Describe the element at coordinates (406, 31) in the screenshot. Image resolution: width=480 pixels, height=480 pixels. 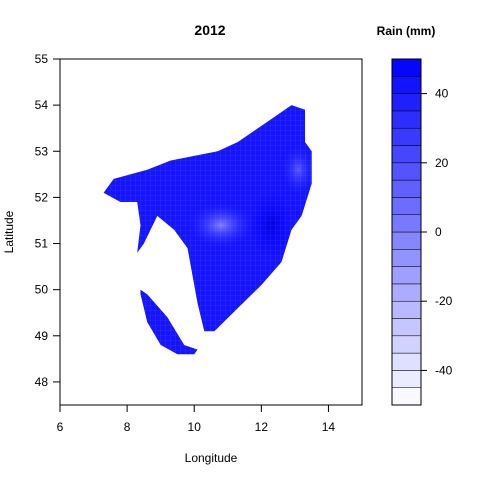
I see `legend-title: Rain (mm)` at that location.